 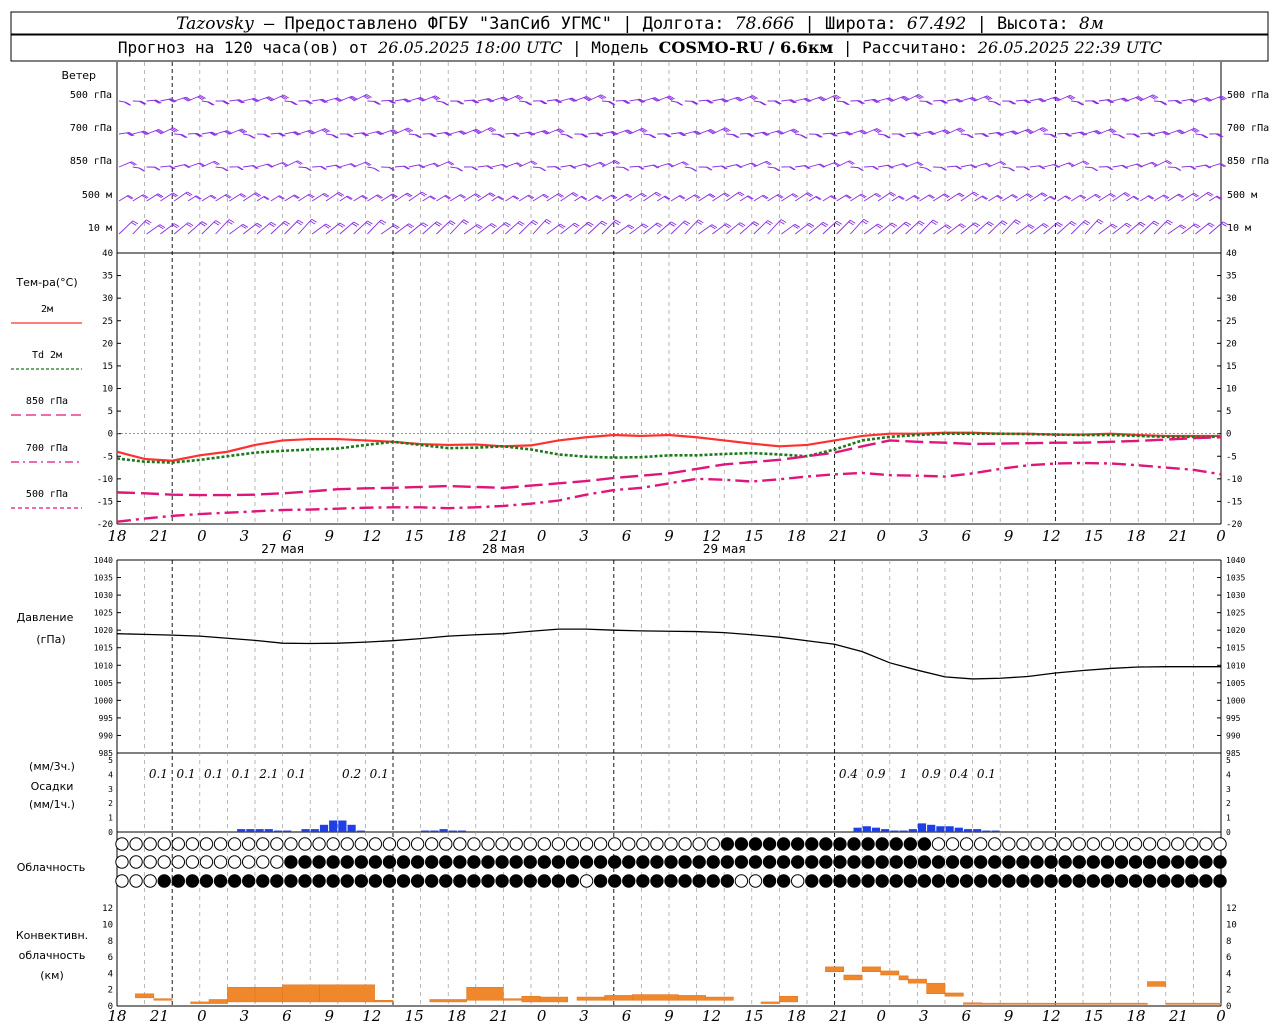 I want to click on temp-tick-right: -20, so click(x=1234, y=525).